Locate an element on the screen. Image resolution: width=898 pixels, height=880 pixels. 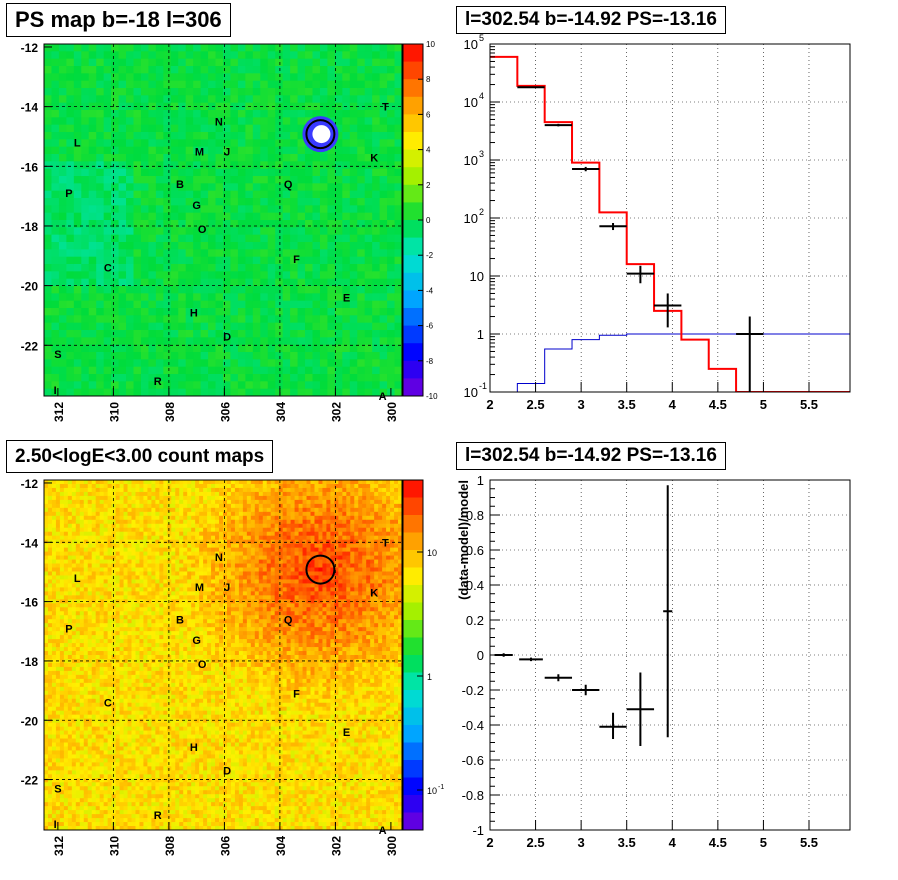
x-tick-label: 306 is located at coordinates (225, 412).